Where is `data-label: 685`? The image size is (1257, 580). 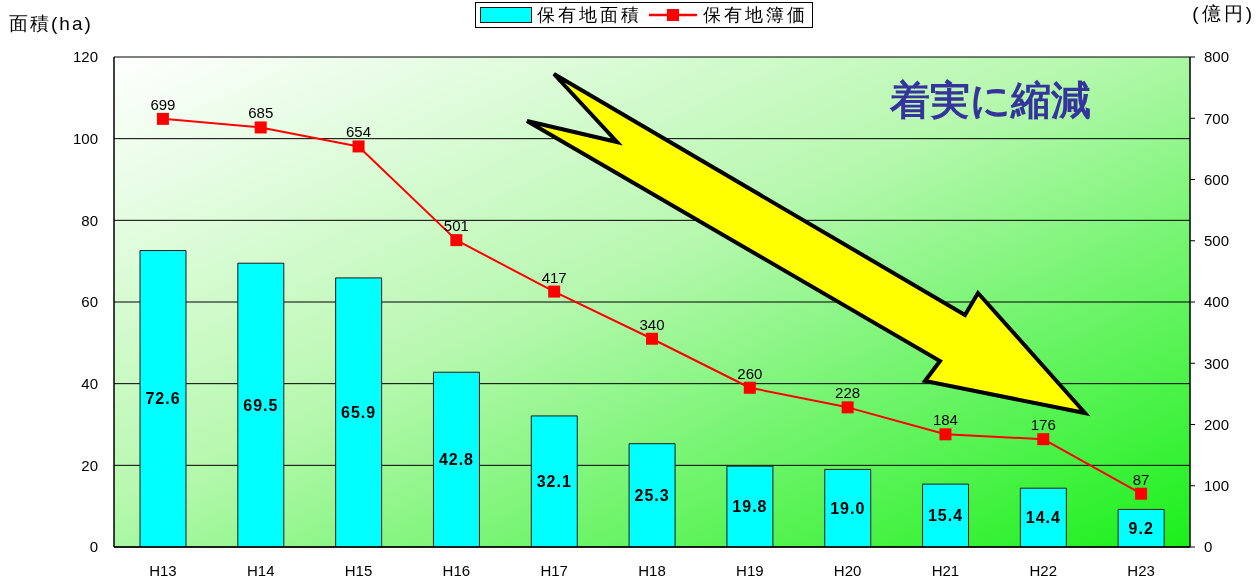 data-label: 685 is located at coordinates (261, 113).